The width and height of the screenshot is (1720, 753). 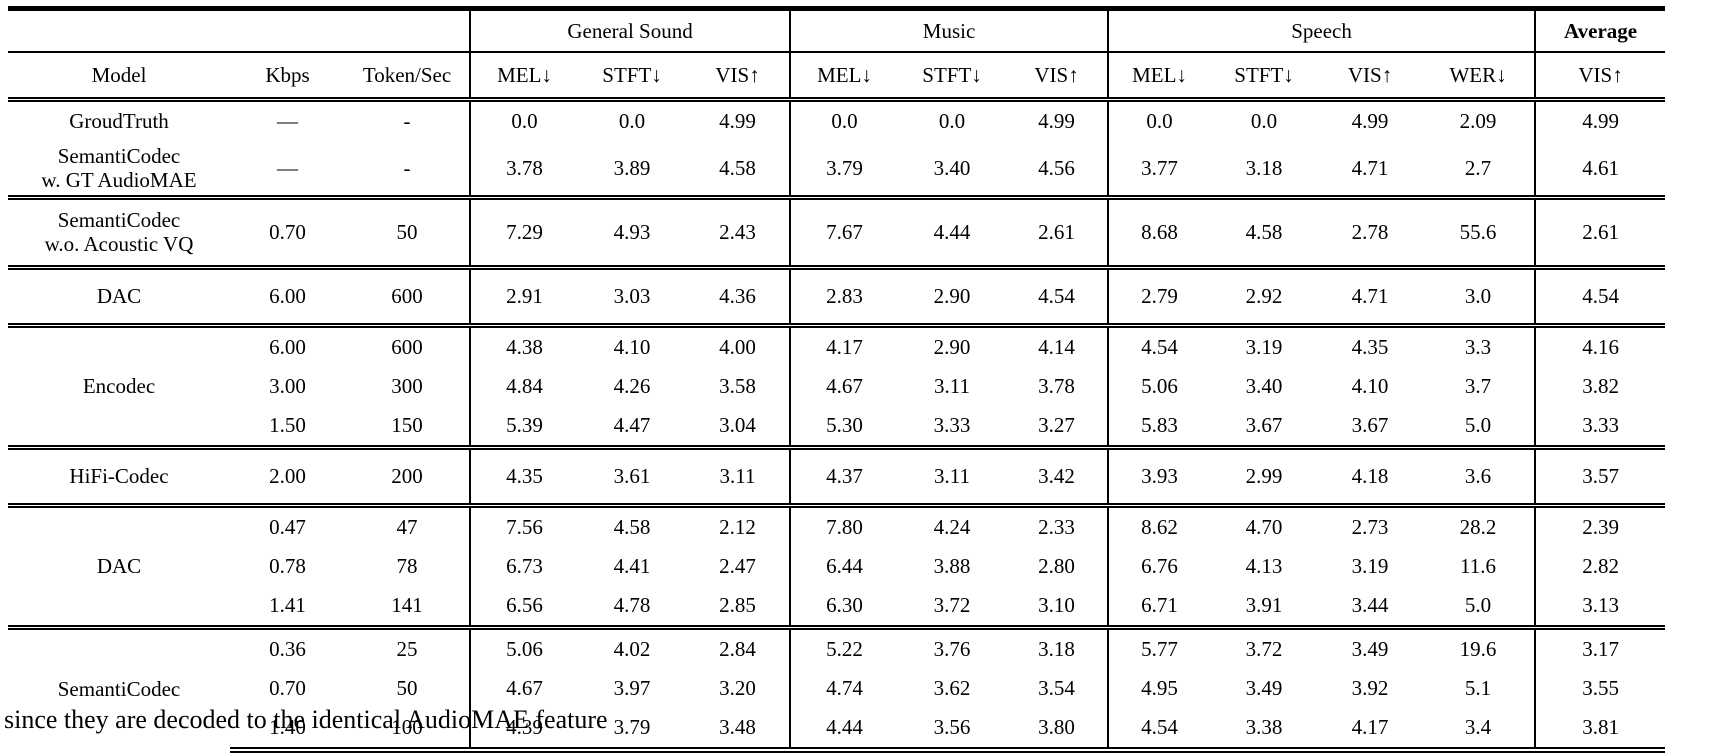 What do you see at coordinates (1479, 475) in the screenshot?
I see `metric-cell: 3.6` at bounding box center [1479, 475].